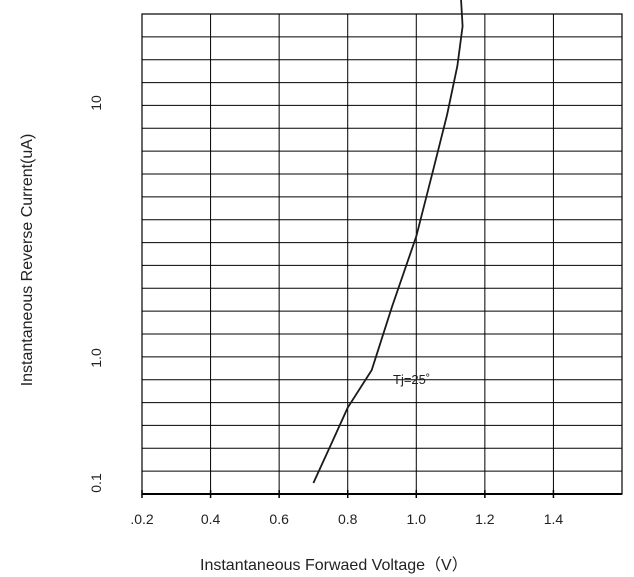 The image size is (634, 577). What do you see at coordinates (485, 519) in the screenshot?
I see `x-tick-label: 1.2` at bounding box center [485, 519].